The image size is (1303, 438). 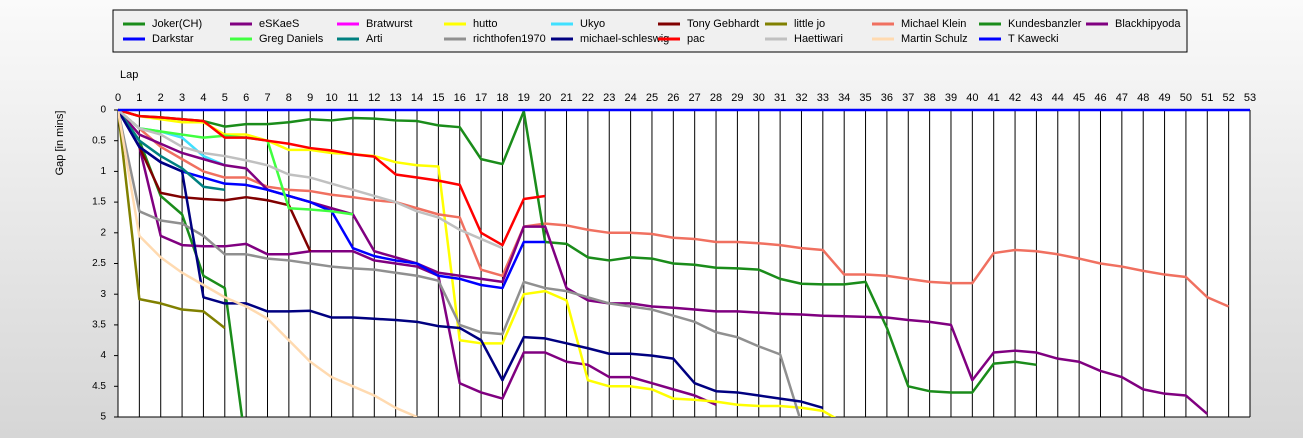 I want to click on x-tick-label: 8, so click(x=289, y=98).